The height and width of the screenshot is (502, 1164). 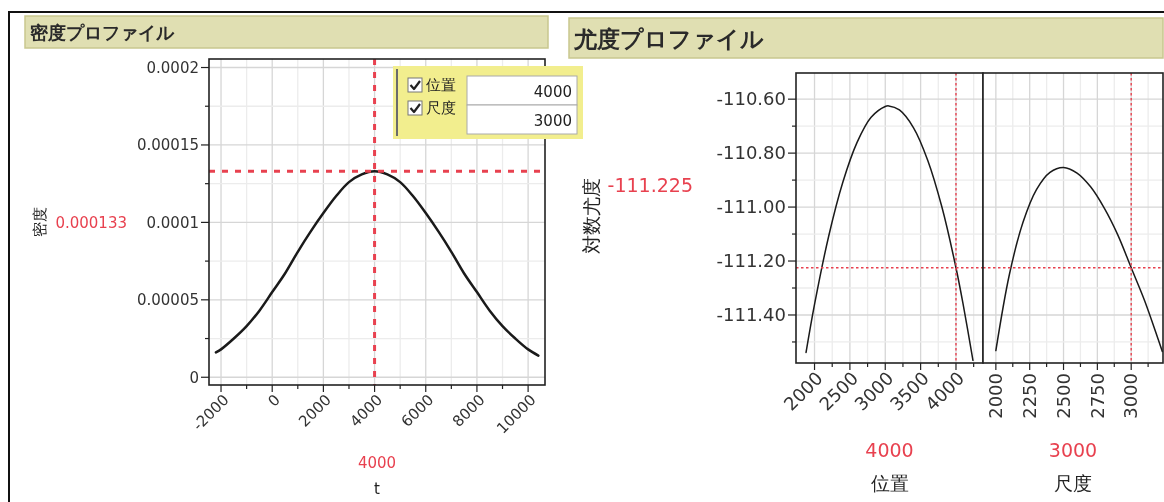 I want to click on y-tick-label: -111.00, so click(x=751, y=207).